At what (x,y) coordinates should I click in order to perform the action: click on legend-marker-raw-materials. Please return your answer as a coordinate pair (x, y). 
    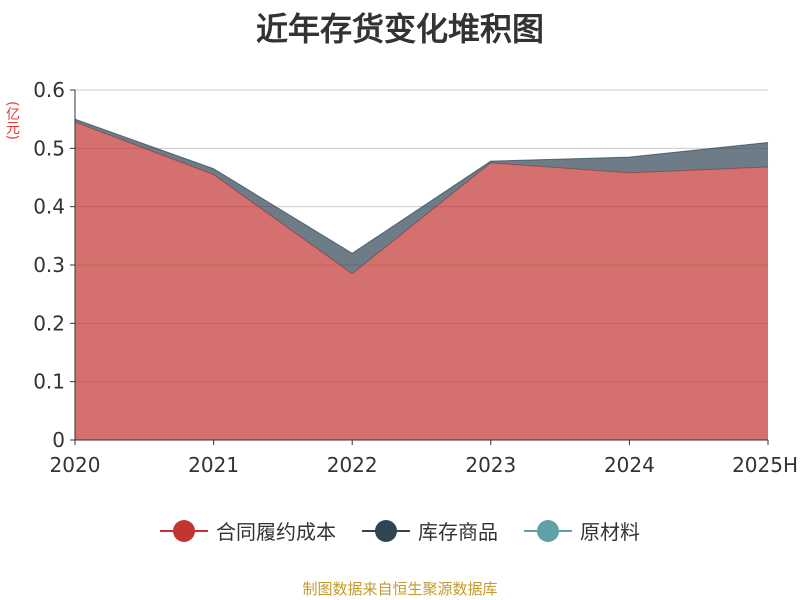
    Looking at the image, I should click on (548, 531).